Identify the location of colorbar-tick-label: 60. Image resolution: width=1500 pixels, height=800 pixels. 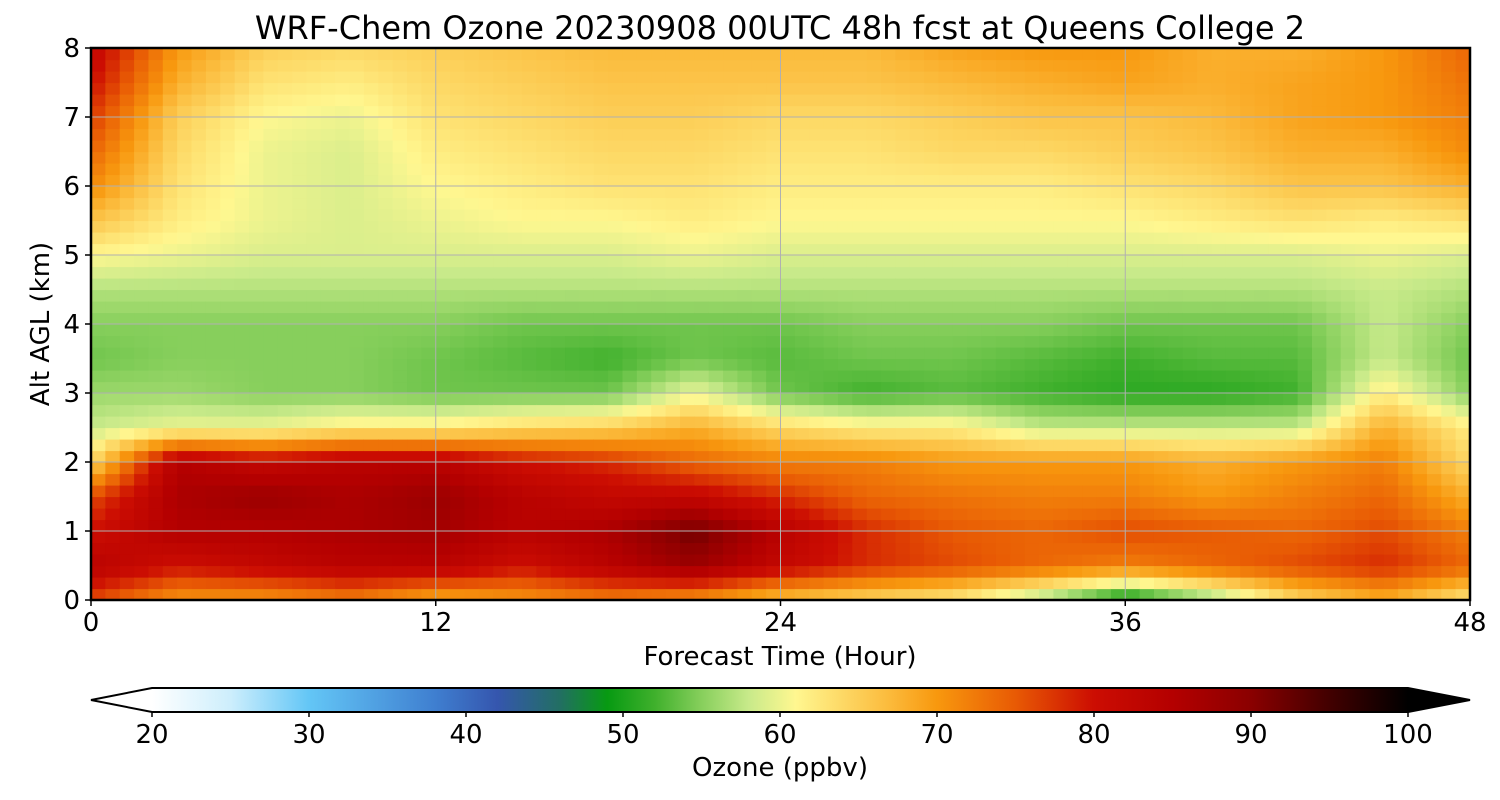
(779, 735).